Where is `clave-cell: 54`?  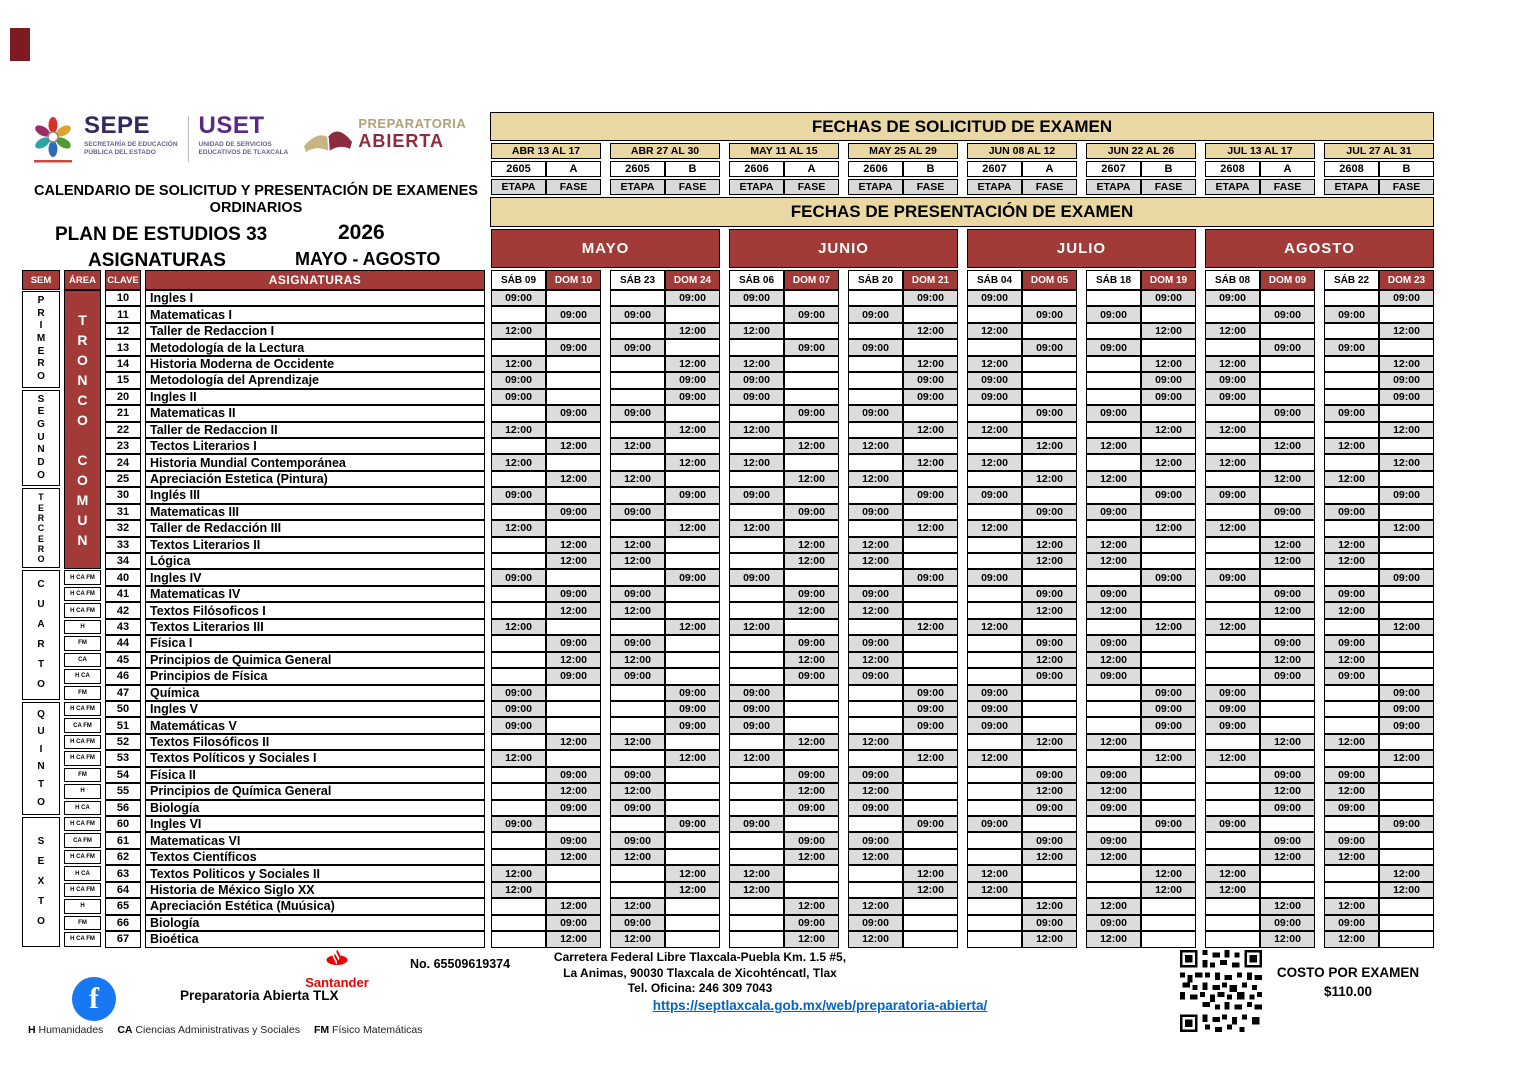
clave-cell: 54 is located at coordinates (123, 775).